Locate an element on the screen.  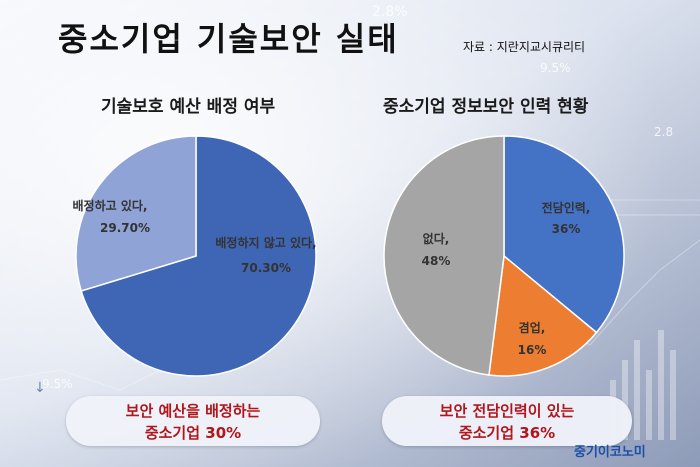
callout-staff-line2: 중소기업 36% is located at coordinates (507, 433).